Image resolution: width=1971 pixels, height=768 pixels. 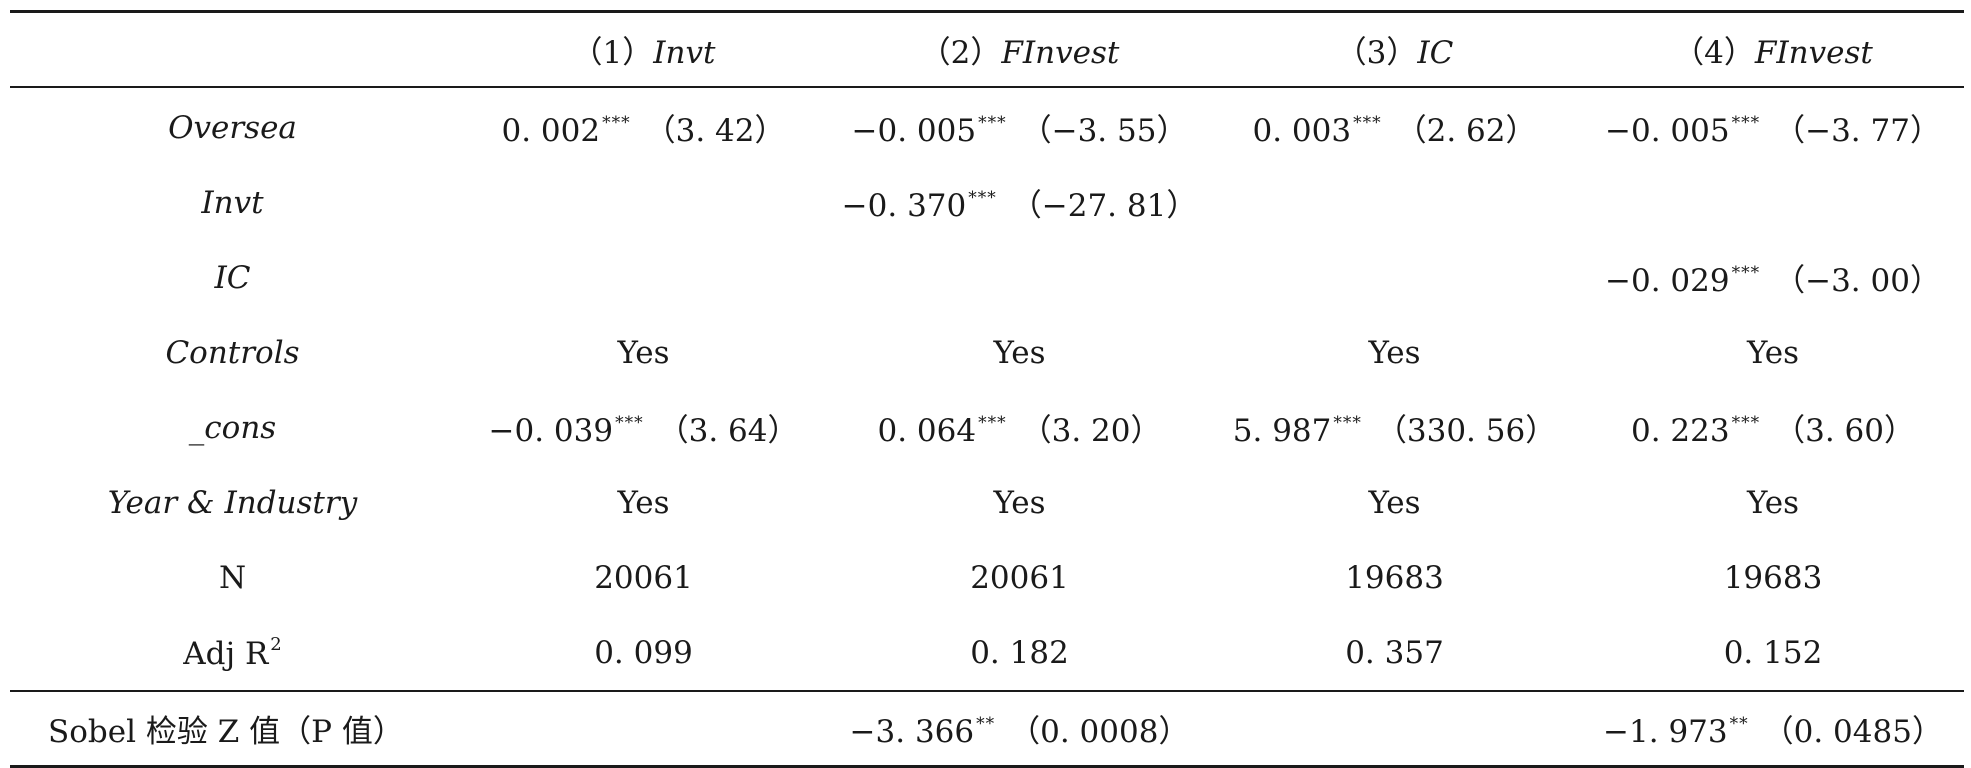 I want to click on n-col-3: 19683, so click(x=1394, y=577).